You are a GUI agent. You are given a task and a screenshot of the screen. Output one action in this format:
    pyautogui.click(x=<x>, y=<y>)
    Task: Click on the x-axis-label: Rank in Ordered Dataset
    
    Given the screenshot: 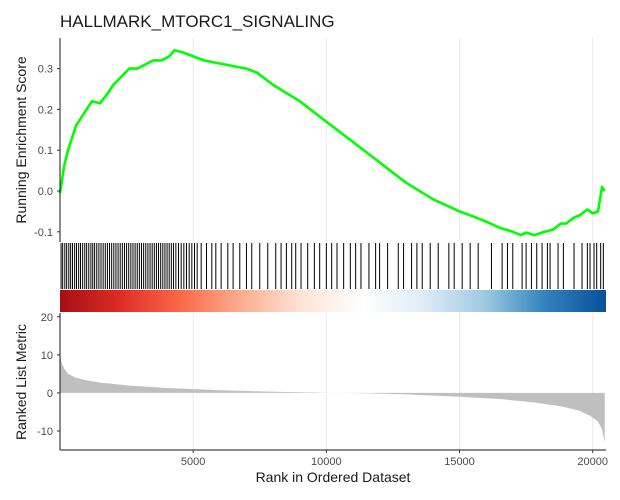 What is the action you would take?
    pyautogui.click(x=333, y=477)
    